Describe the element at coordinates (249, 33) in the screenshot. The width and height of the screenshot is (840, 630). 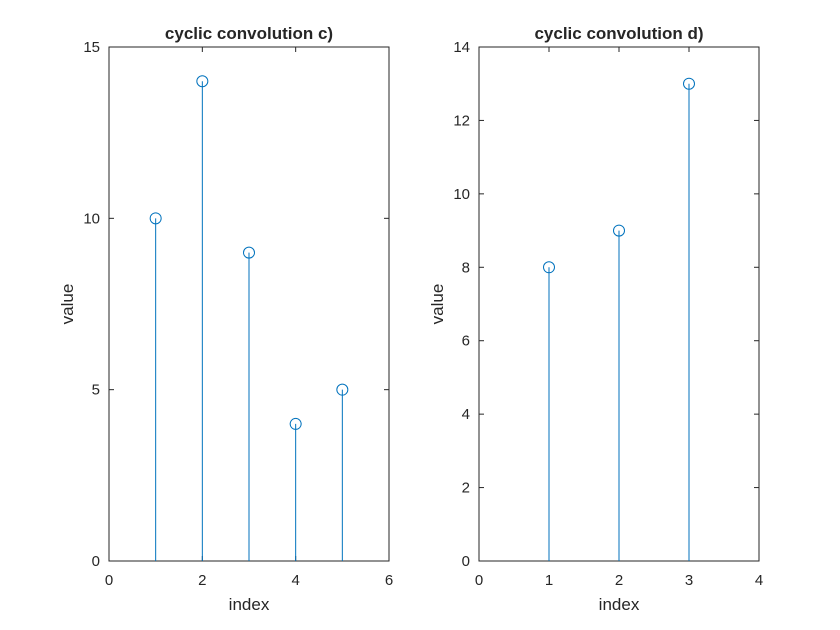
I see `chart-title: cyclic convolution c)` at that location.